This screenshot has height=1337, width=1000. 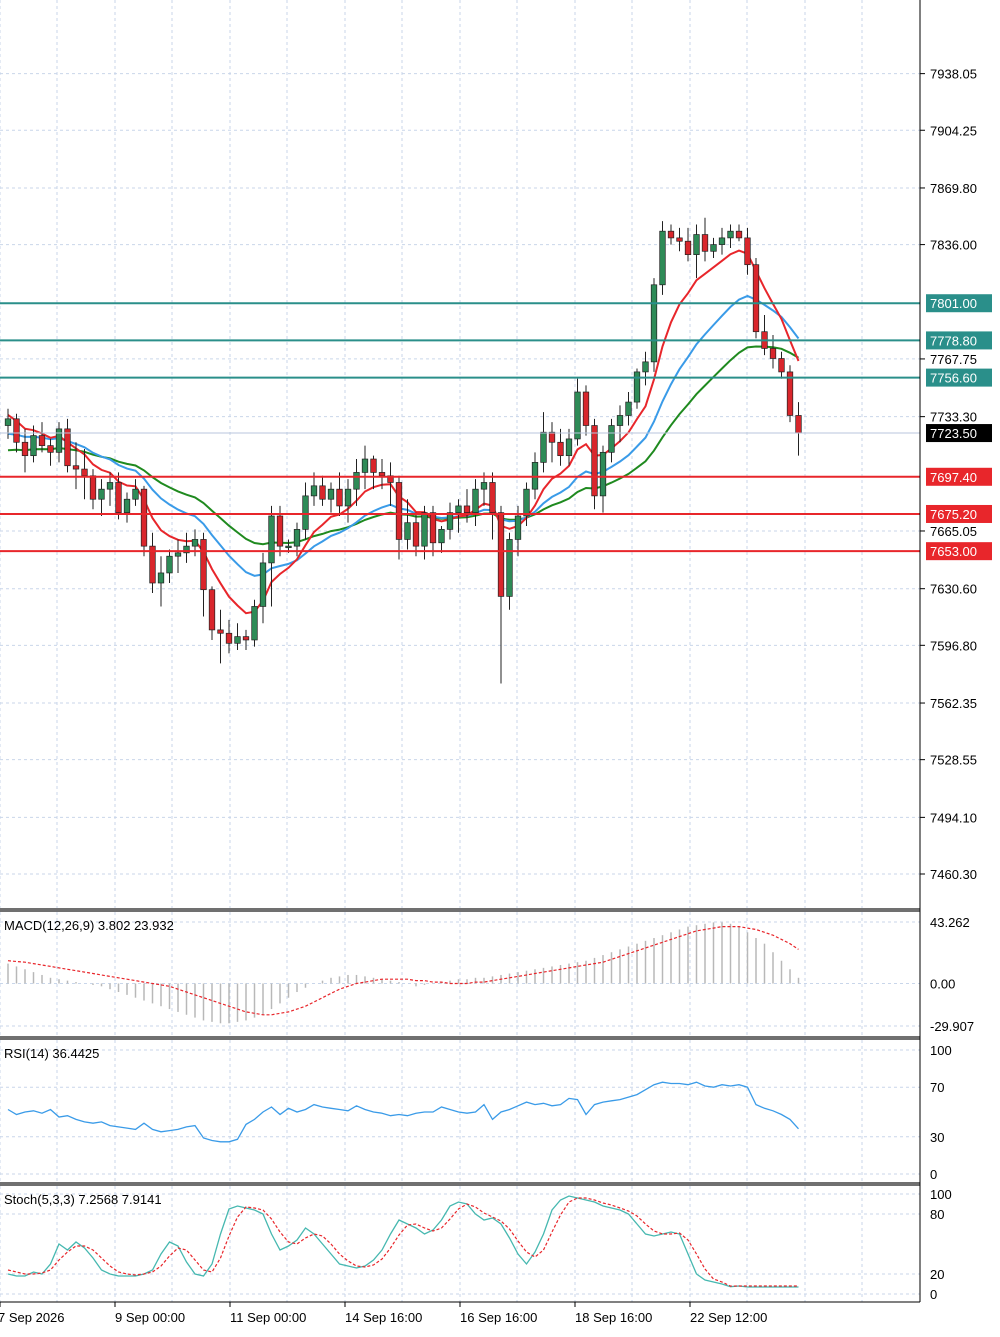 I want to click on macd-y-tick-label: 0.00, so click(x=942, y=983).